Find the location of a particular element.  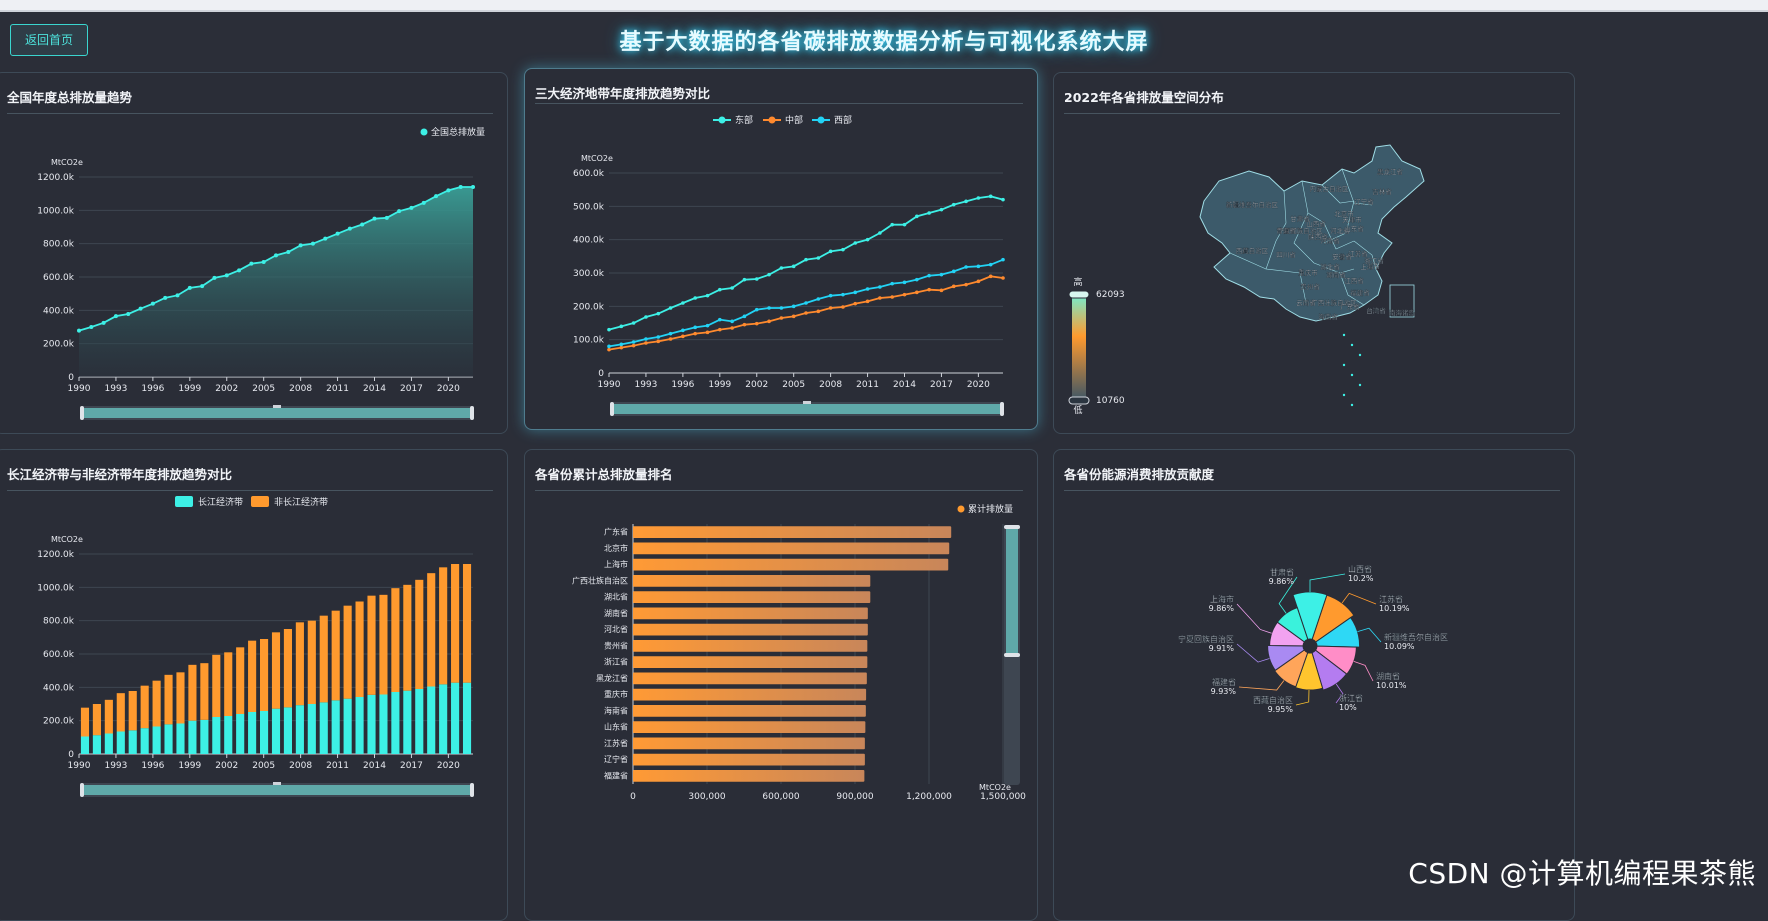

province-label: 吉林省 is located at coordinates (1382, 191).